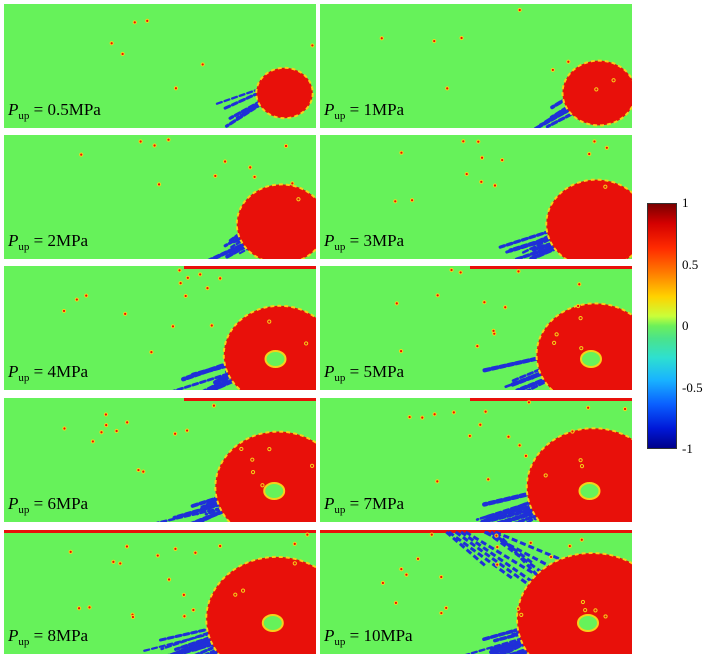  What do you see at coordinates (364, 242) in the screenshot?
I see `panel-label: Pup = 3MPa` at bounding box center [364, 242].